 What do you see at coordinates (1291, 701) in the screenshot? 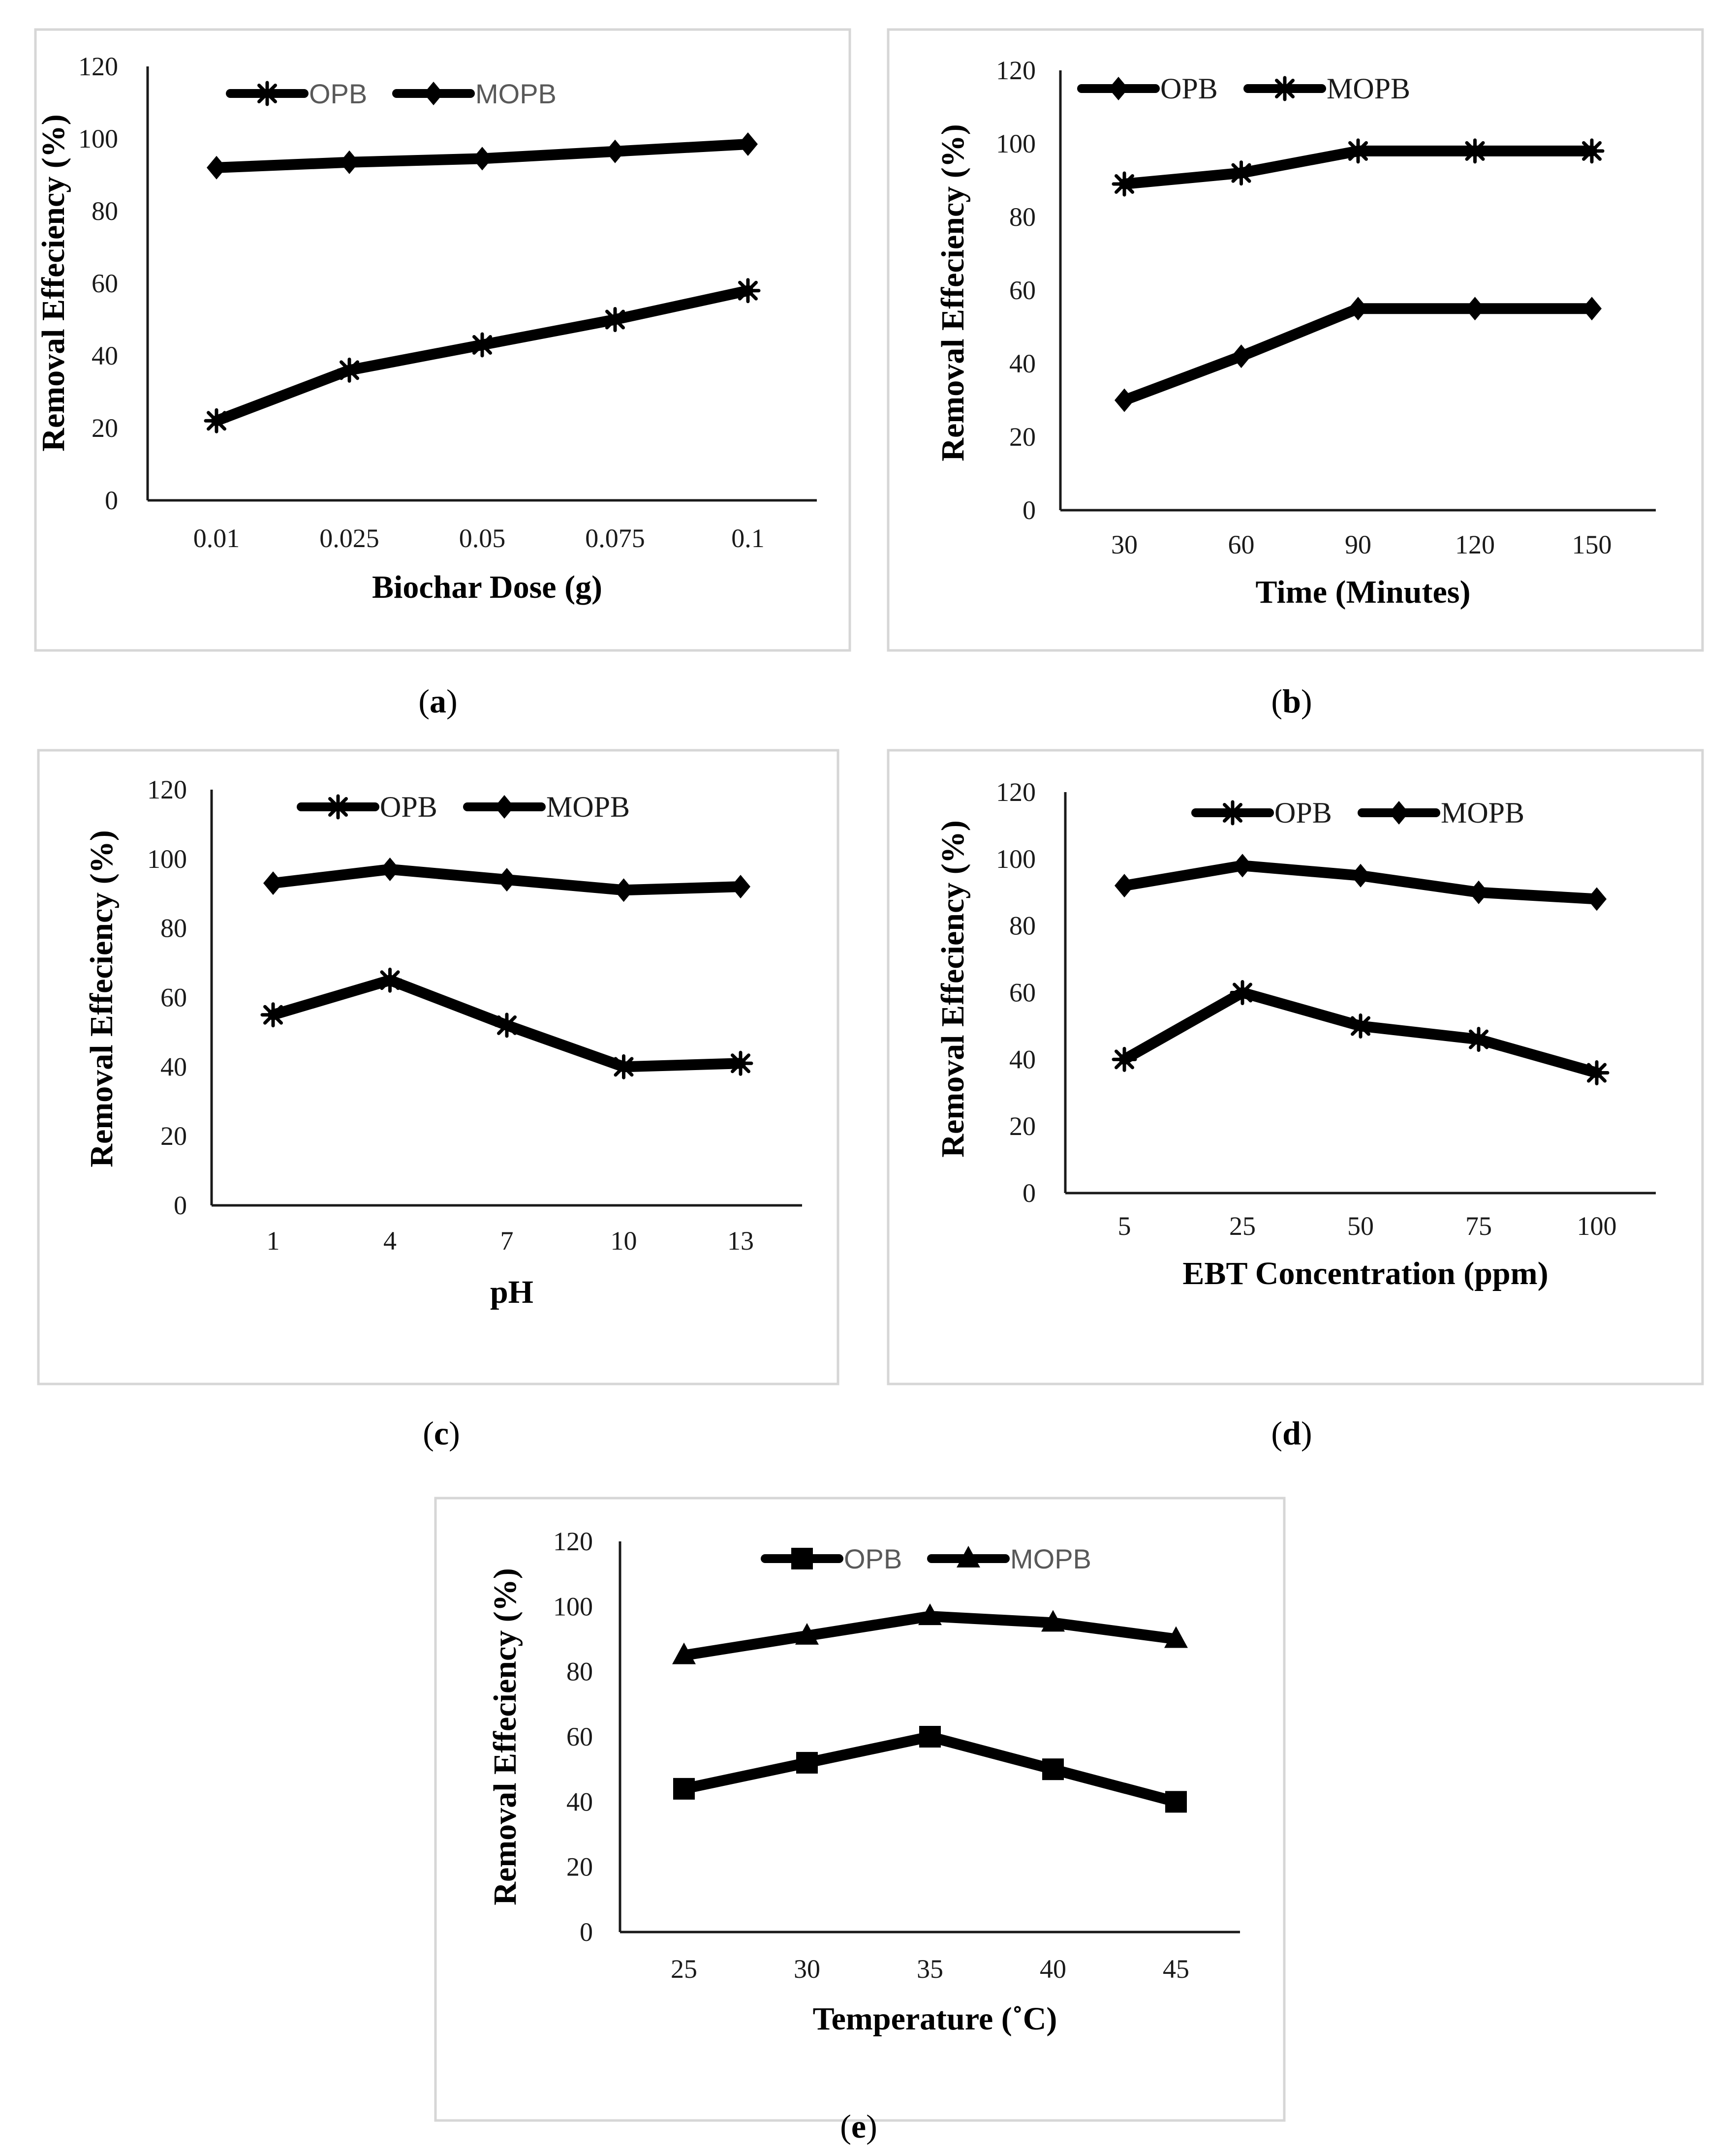
I see `panel-caption-b: (b)` at bounding box center [1291, 701].